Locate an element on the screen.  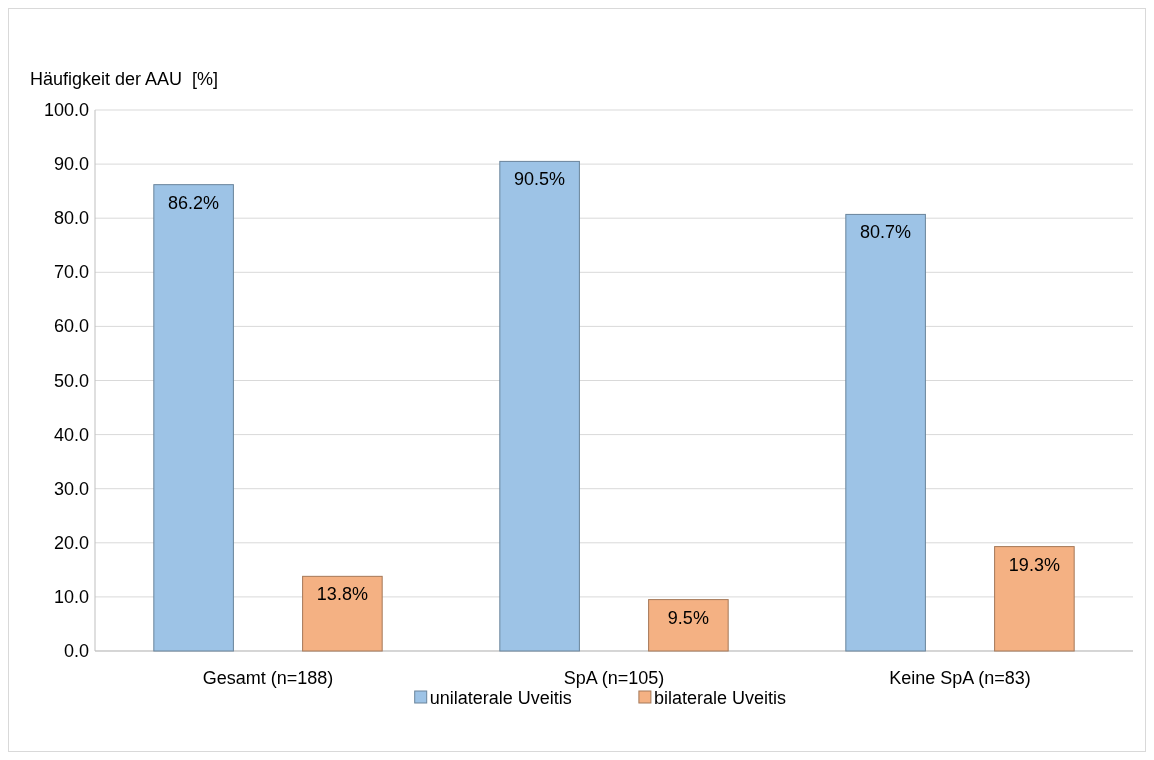
legend-label: unilaterale Uveitis is located at coordinates (500, 698).